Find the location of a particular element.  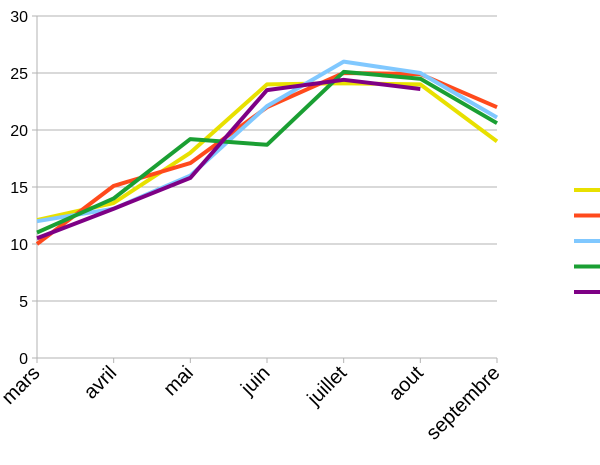

x-tick-label: mars is located at coordinates (22, 385).